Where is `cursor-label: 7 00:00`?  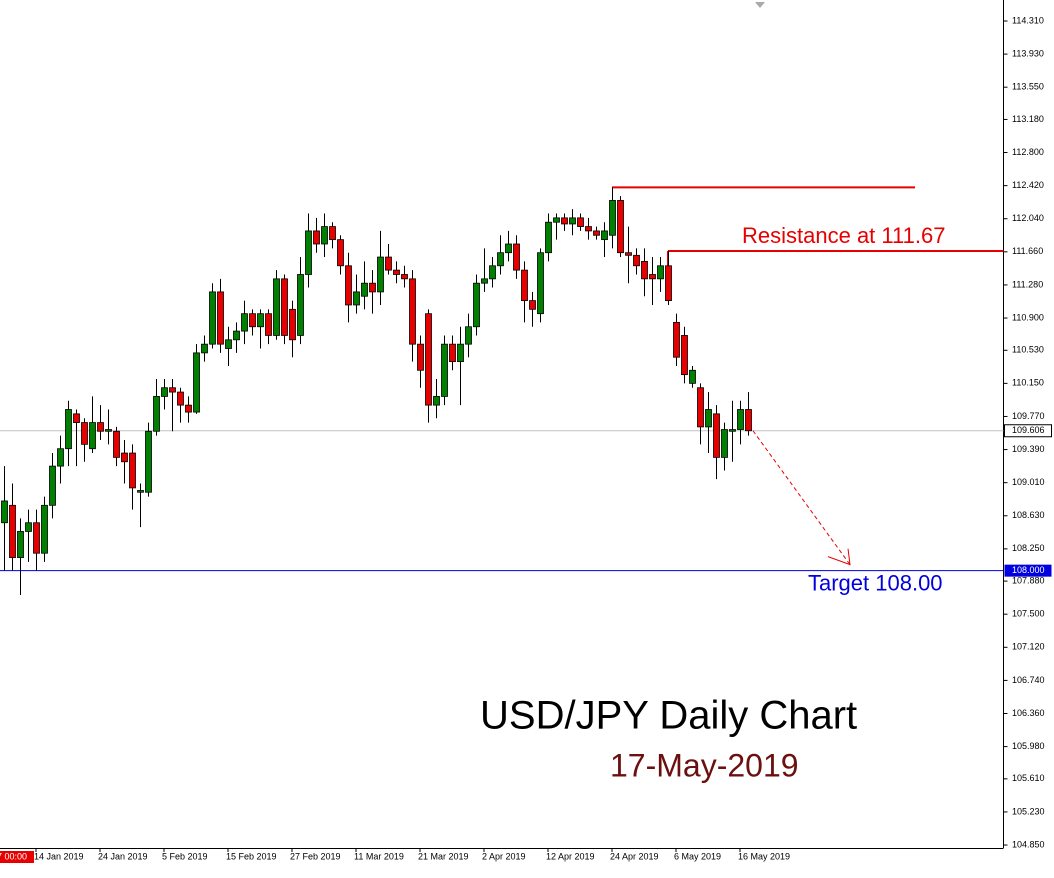
cursor-label: 7 00:00 is located at coordinates (13, 856).